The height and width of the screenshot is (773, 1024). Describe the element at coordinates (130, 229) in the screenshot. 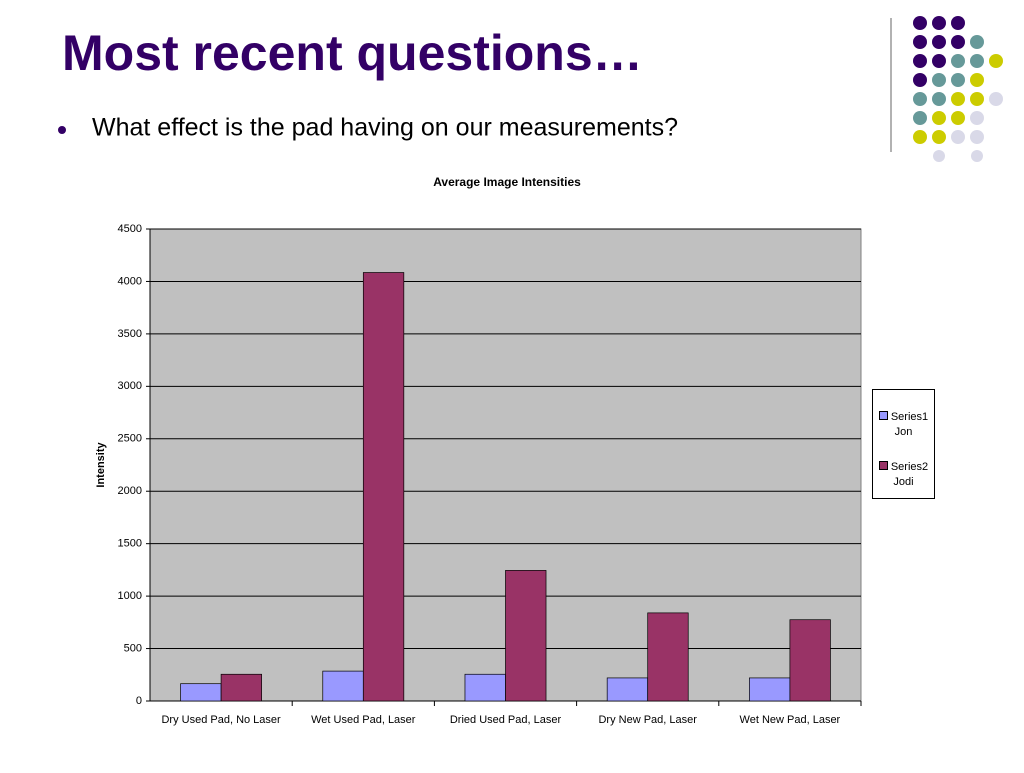

I see `y-tick-label: 4500` at that location.